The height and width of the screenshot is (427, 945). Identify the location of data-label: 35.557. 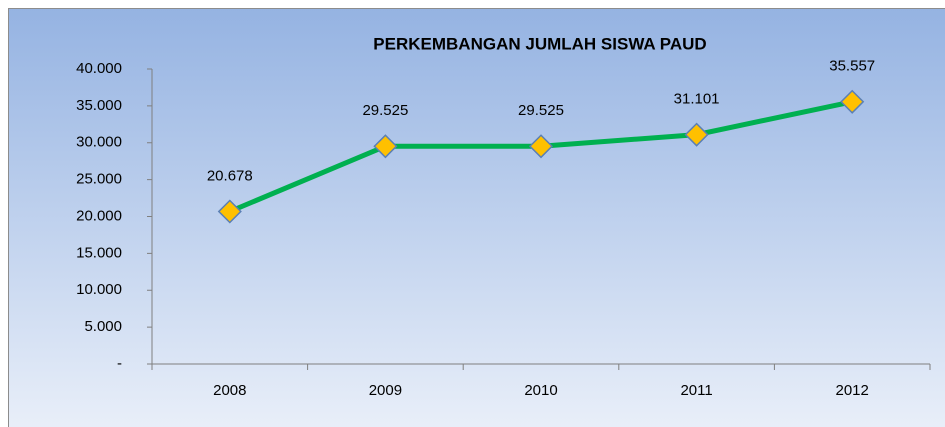
(852, 66).